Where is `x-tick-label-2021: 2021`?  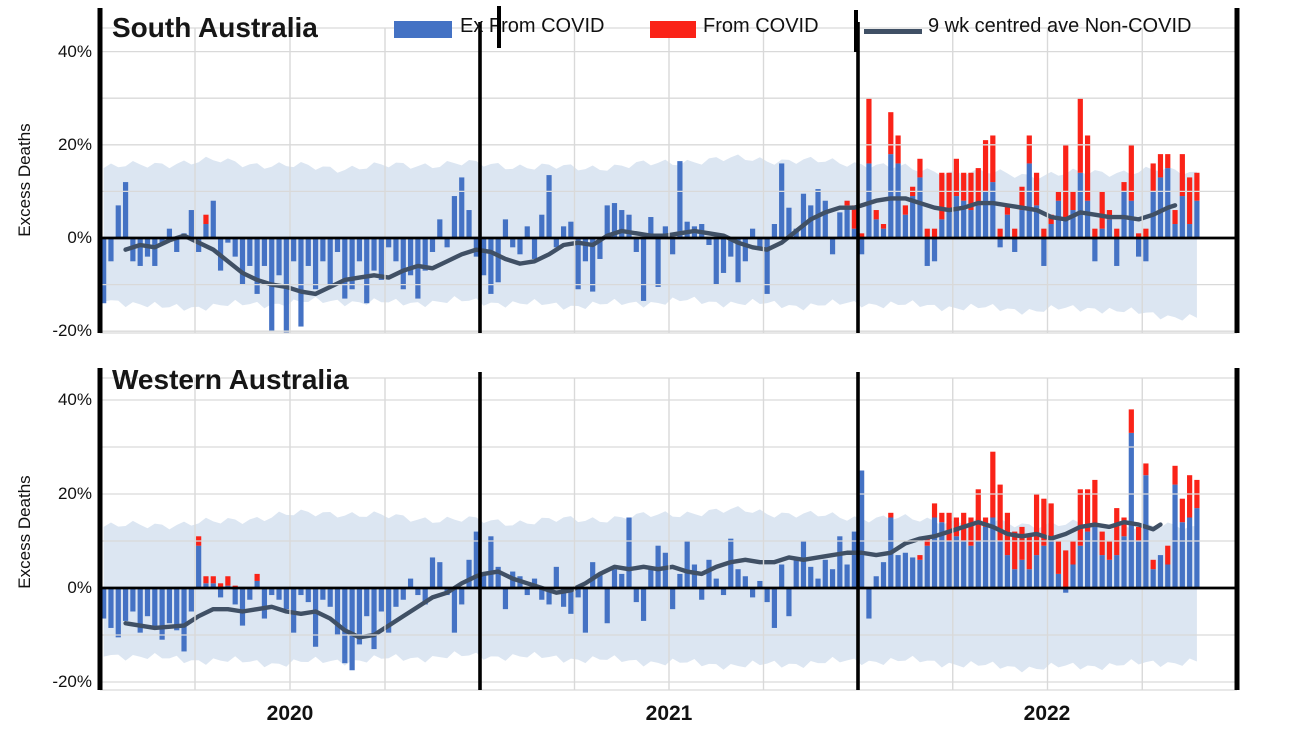 x-tick-label-2021: 2021 is located at coordinates (669, 713).